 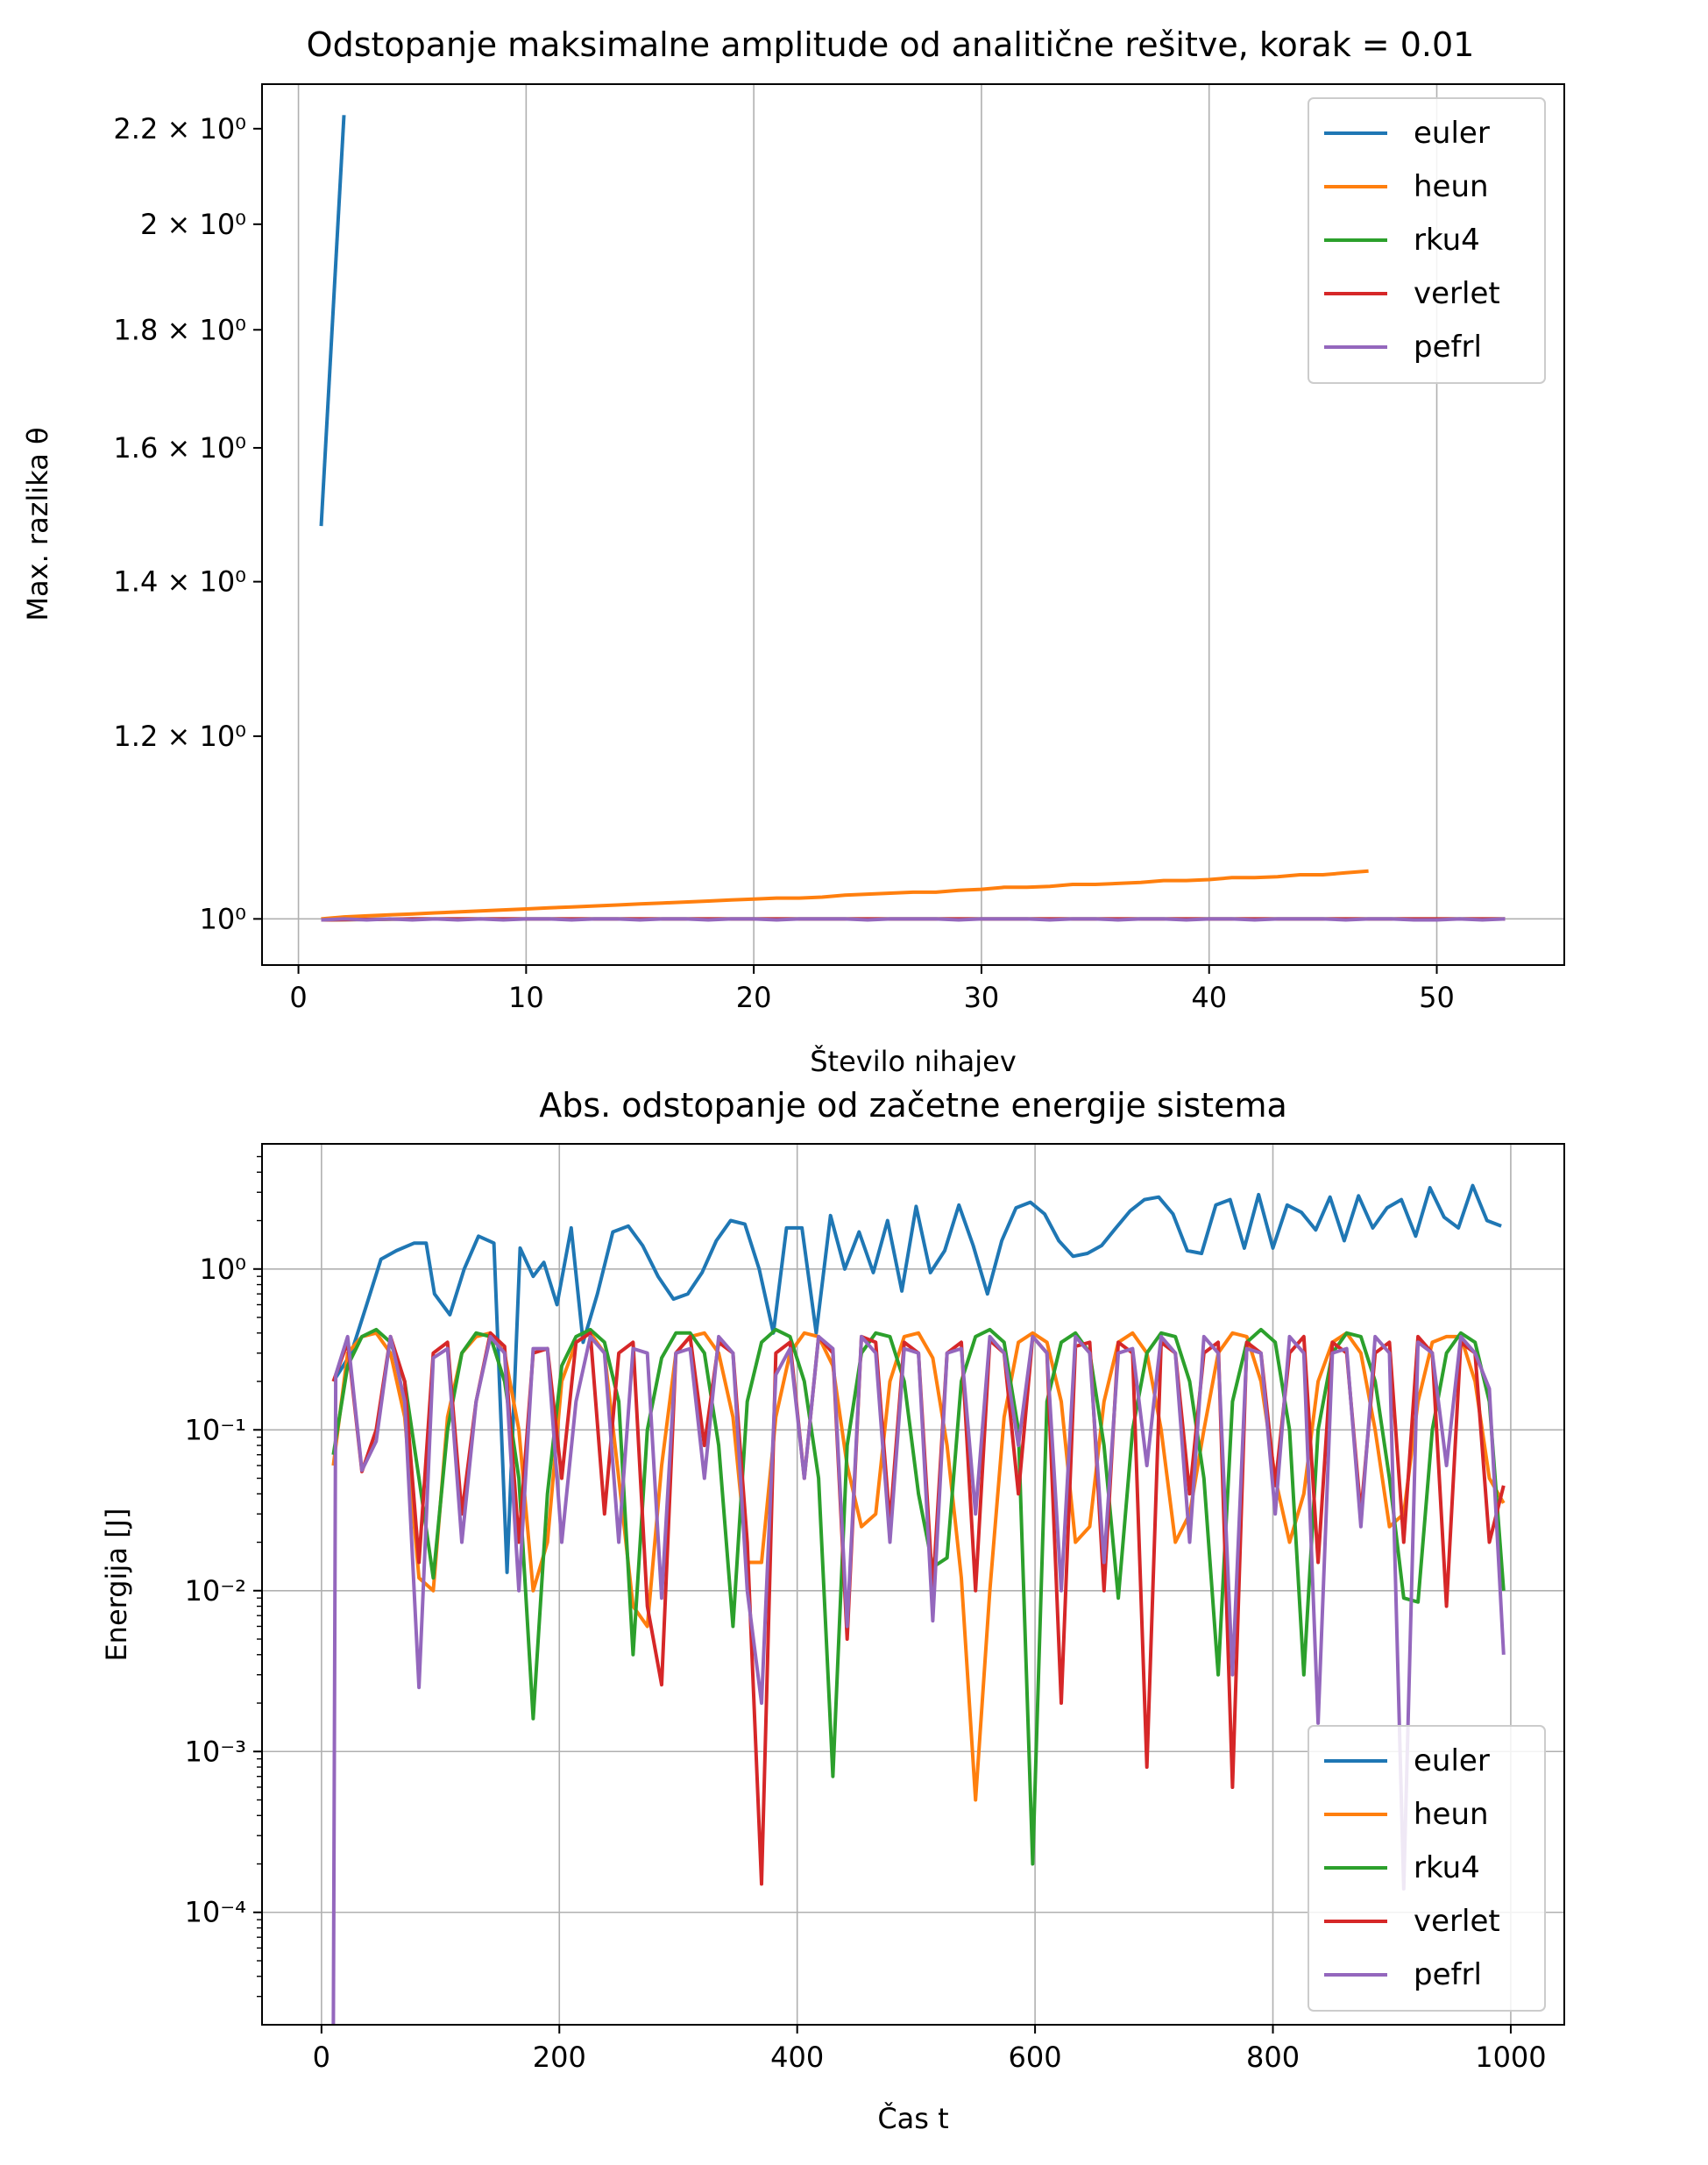 What do you see at coordinates (1035, 2057) in the screenshot?
I see `x-tick-label: 600` at bounding box center [1035, 2057].